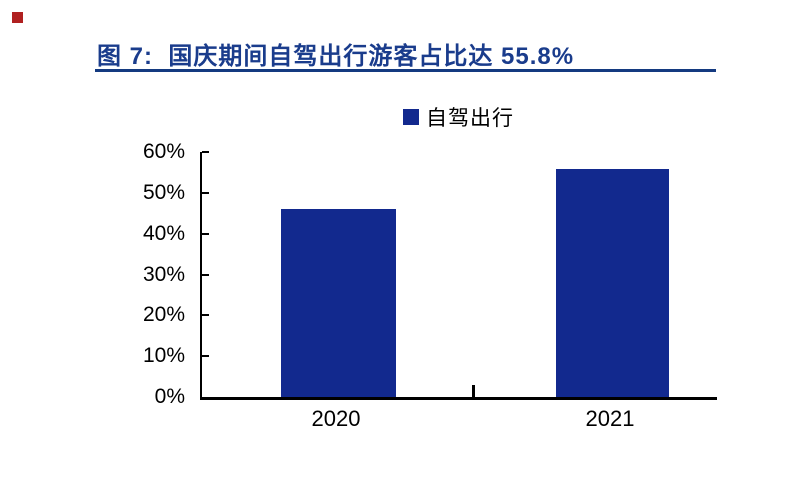 The image size is (802, 497). I want to click on y-tick-label: 10%, so click(163, 356).